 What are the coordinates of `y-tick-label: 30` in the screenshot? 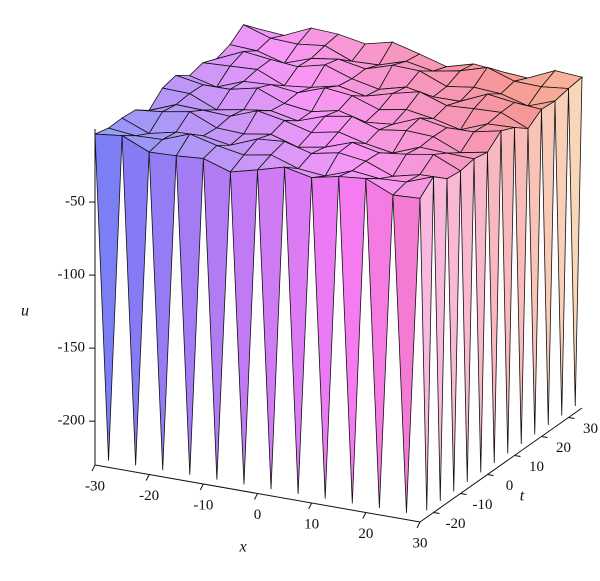 It's located at (590, 429).